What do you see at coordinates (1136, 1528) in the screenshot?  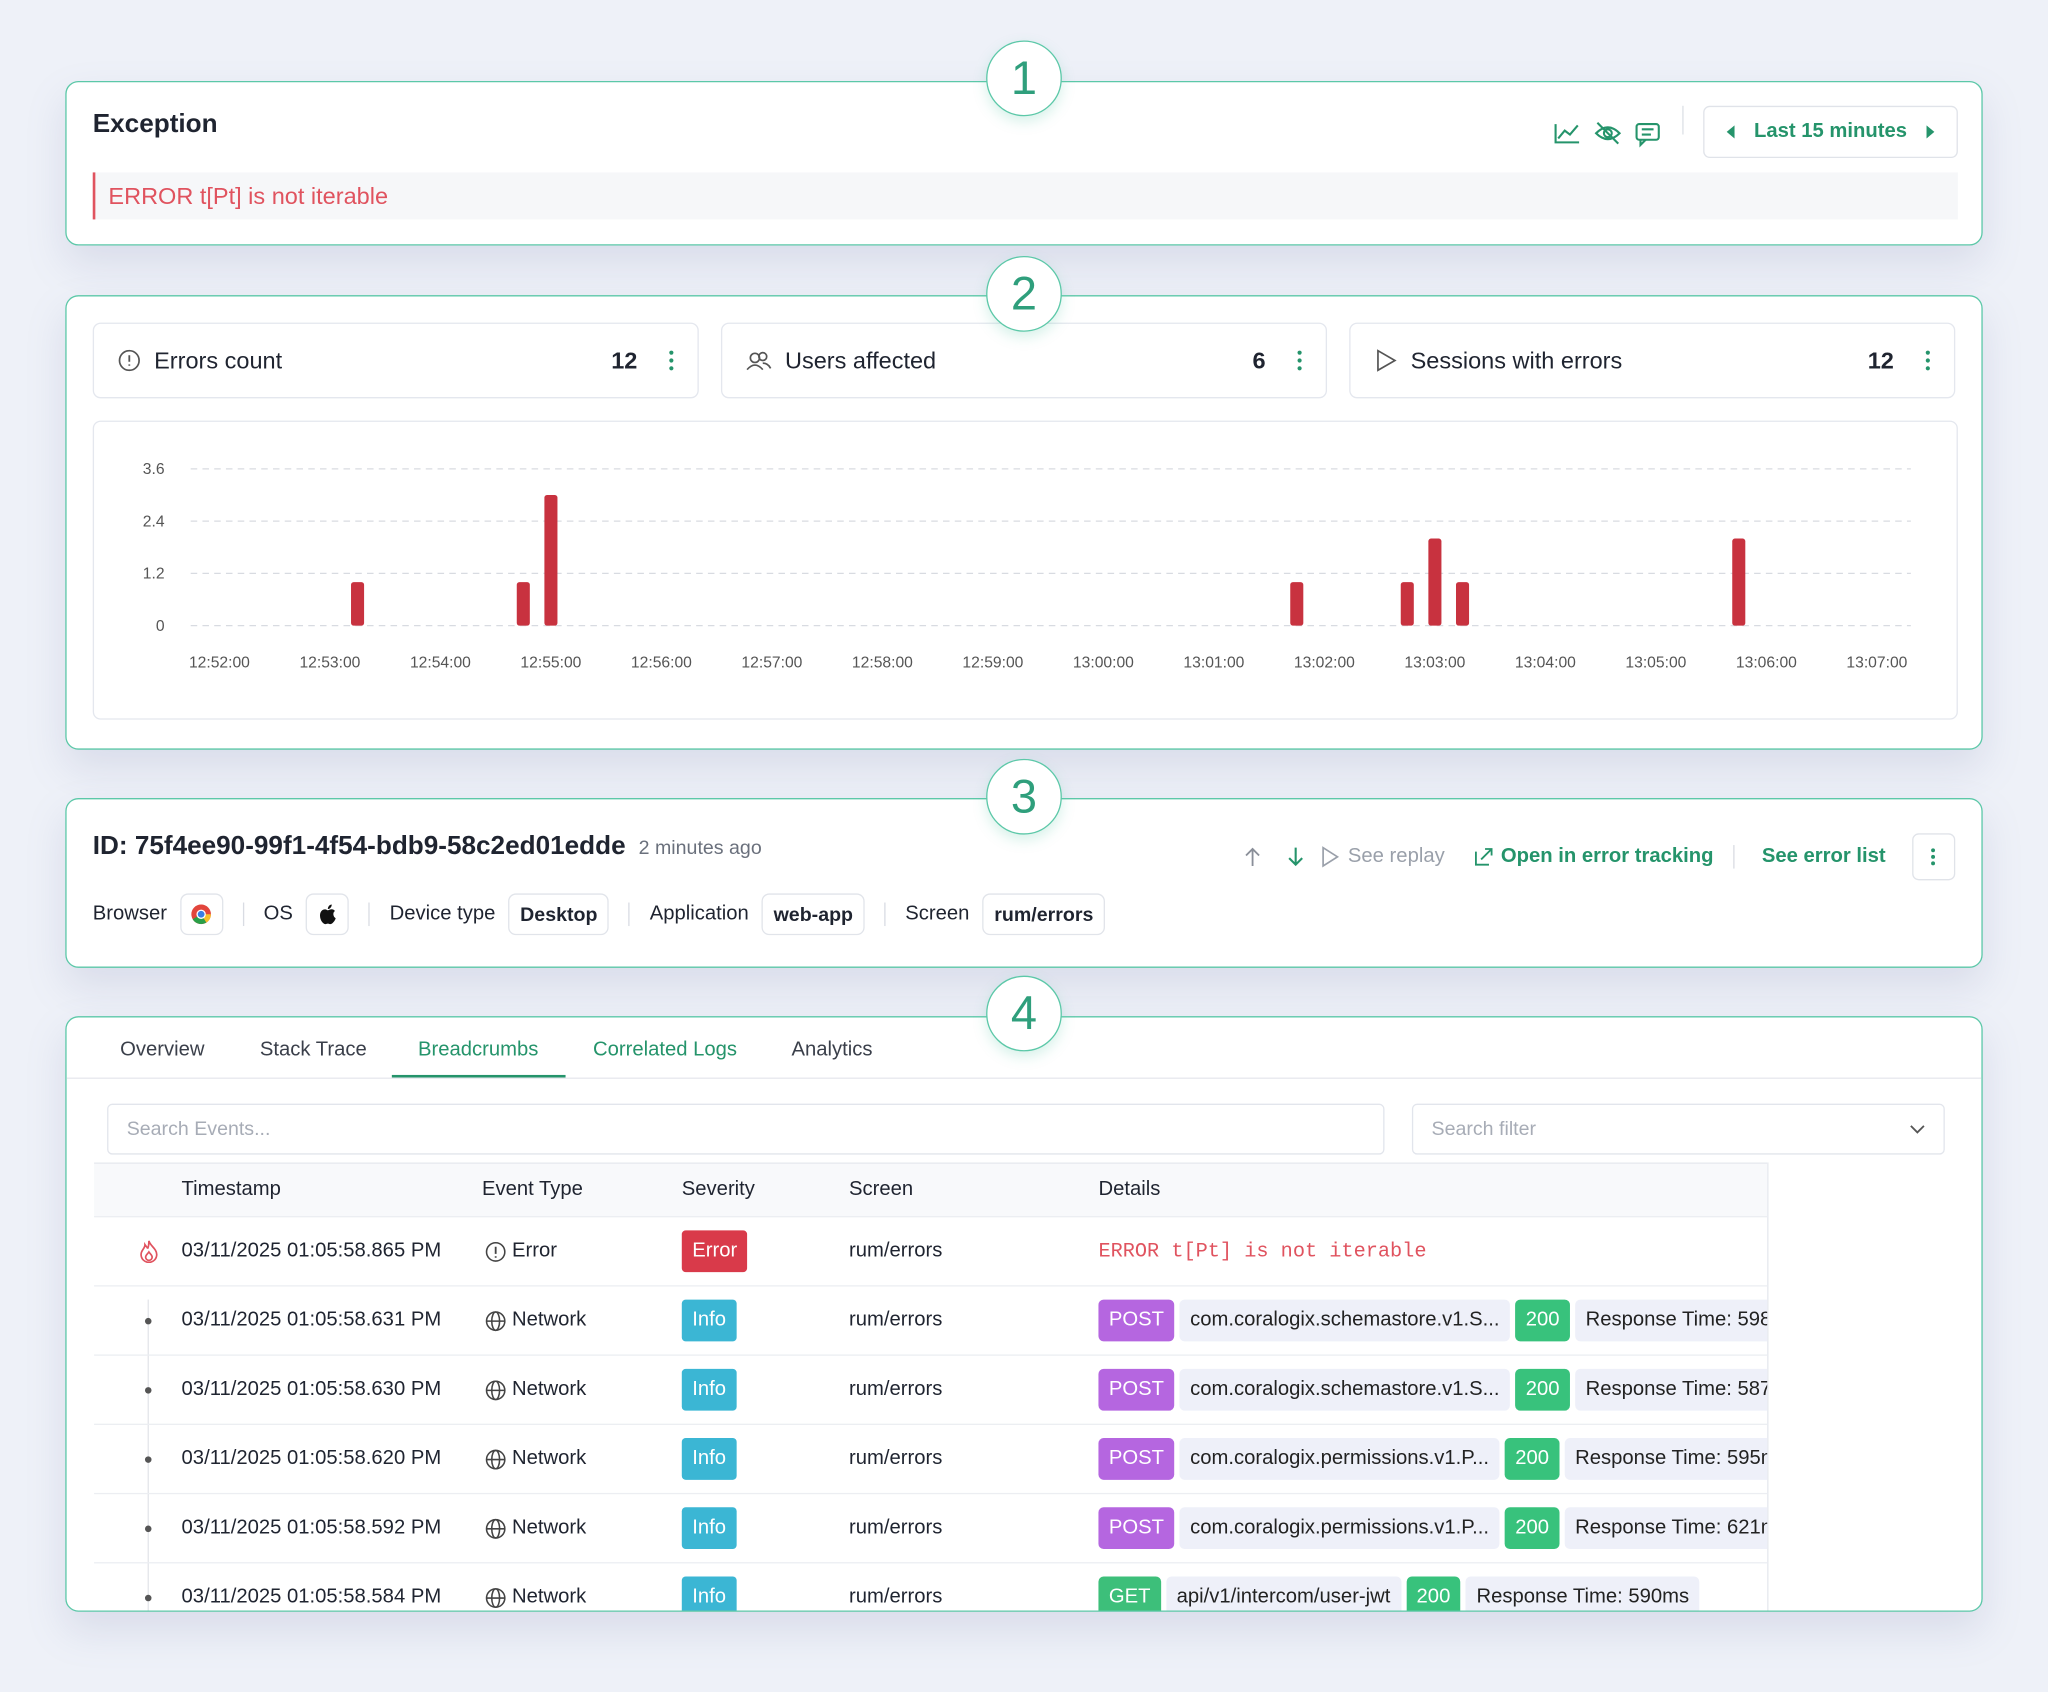 I see `method-chip: POST` at bounding box center [1136, 1528].